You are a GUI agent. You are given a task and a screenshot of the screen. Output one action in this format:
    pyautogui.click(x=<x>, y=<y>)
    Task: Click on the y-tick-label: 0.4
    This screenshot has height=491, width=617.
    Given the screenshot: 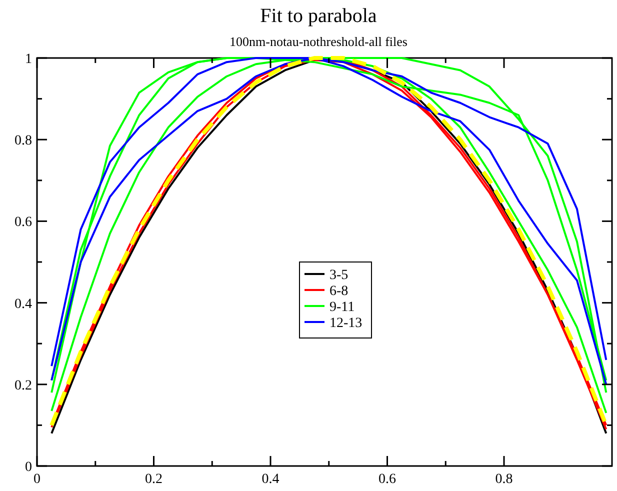 What is the action you would take?
    pyautogui.click(x=23, y=304)
    